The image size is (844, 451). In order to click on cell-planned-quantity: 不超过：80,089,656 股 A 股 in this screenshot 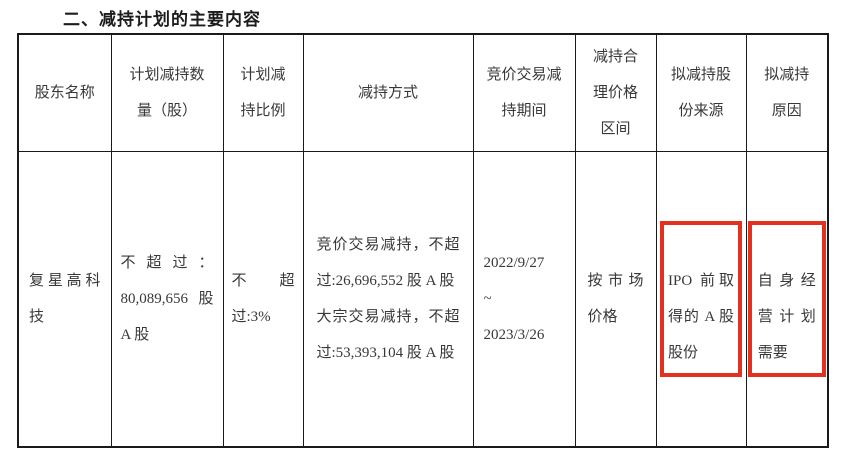, I will do `click(167, 299)`.